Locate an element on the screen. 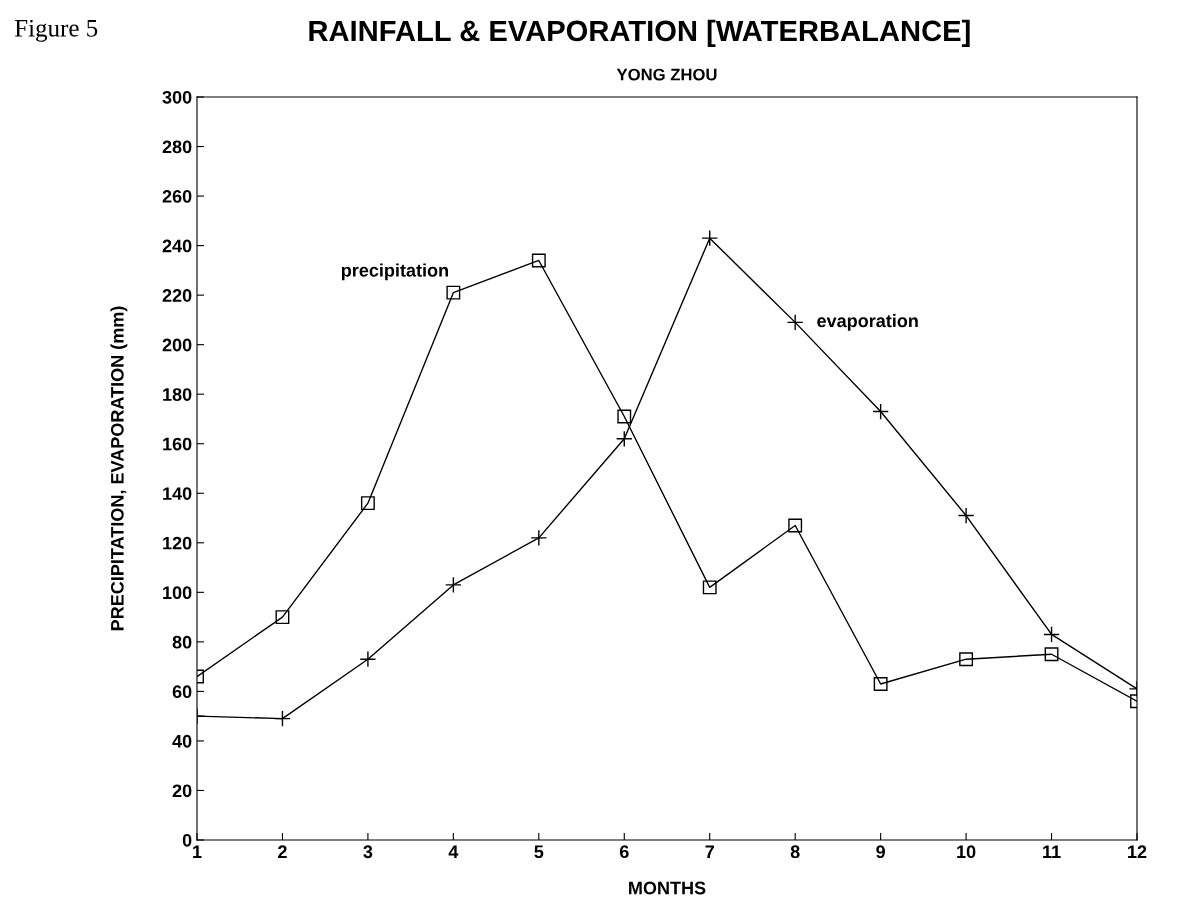 This screenshot has width=1184, height=910. y-tick-label: 0 is located at coordinates (187, 840).